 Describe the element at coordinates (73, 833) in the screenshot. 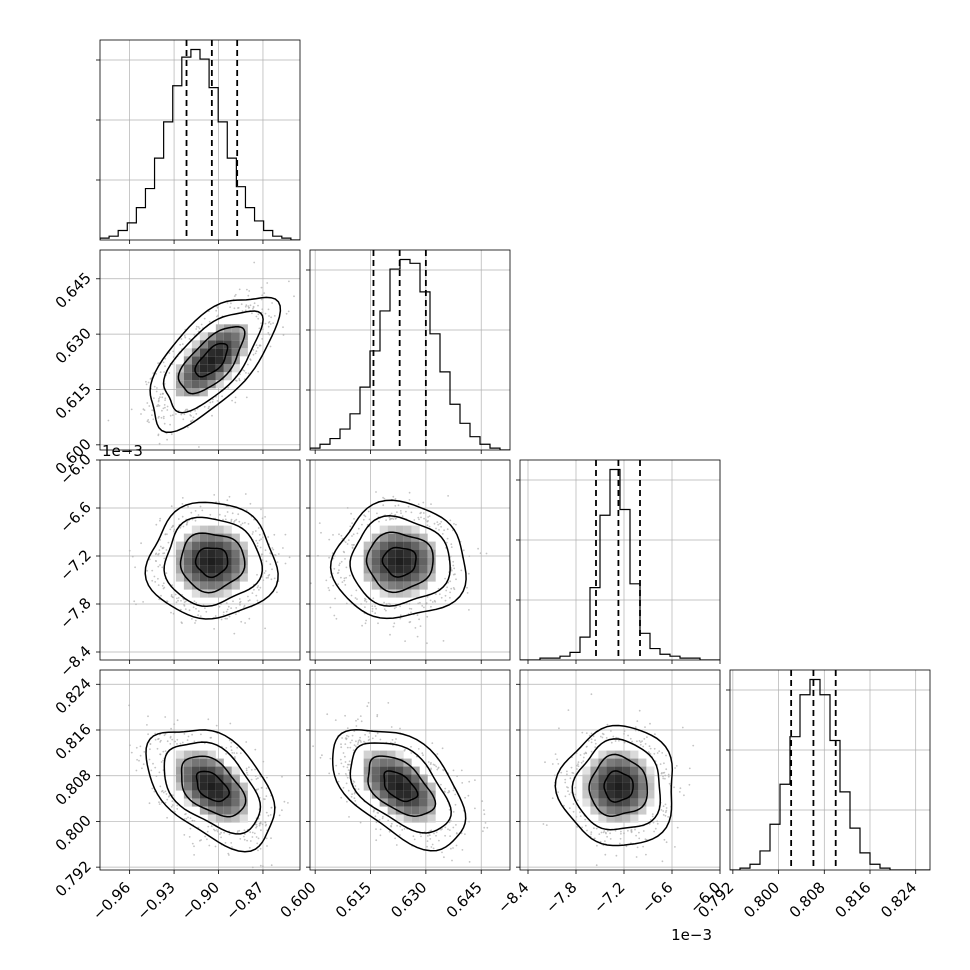

I see `y-tick-label: 0.800` at that location.